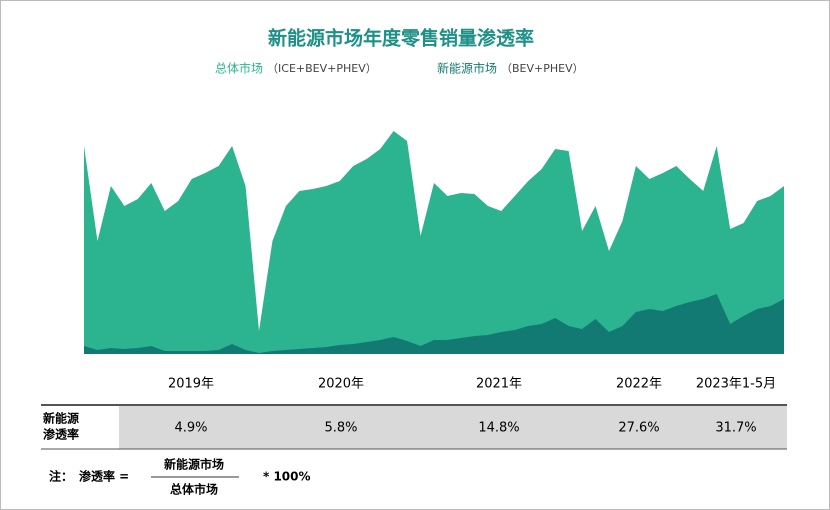 Image resolution: width=830 pixels, height=510 pixels. What do you see at coordinates (736, 384) in the screenshot?
I see `period-label: 2023年1-5月` at bounding box center [736, 384].